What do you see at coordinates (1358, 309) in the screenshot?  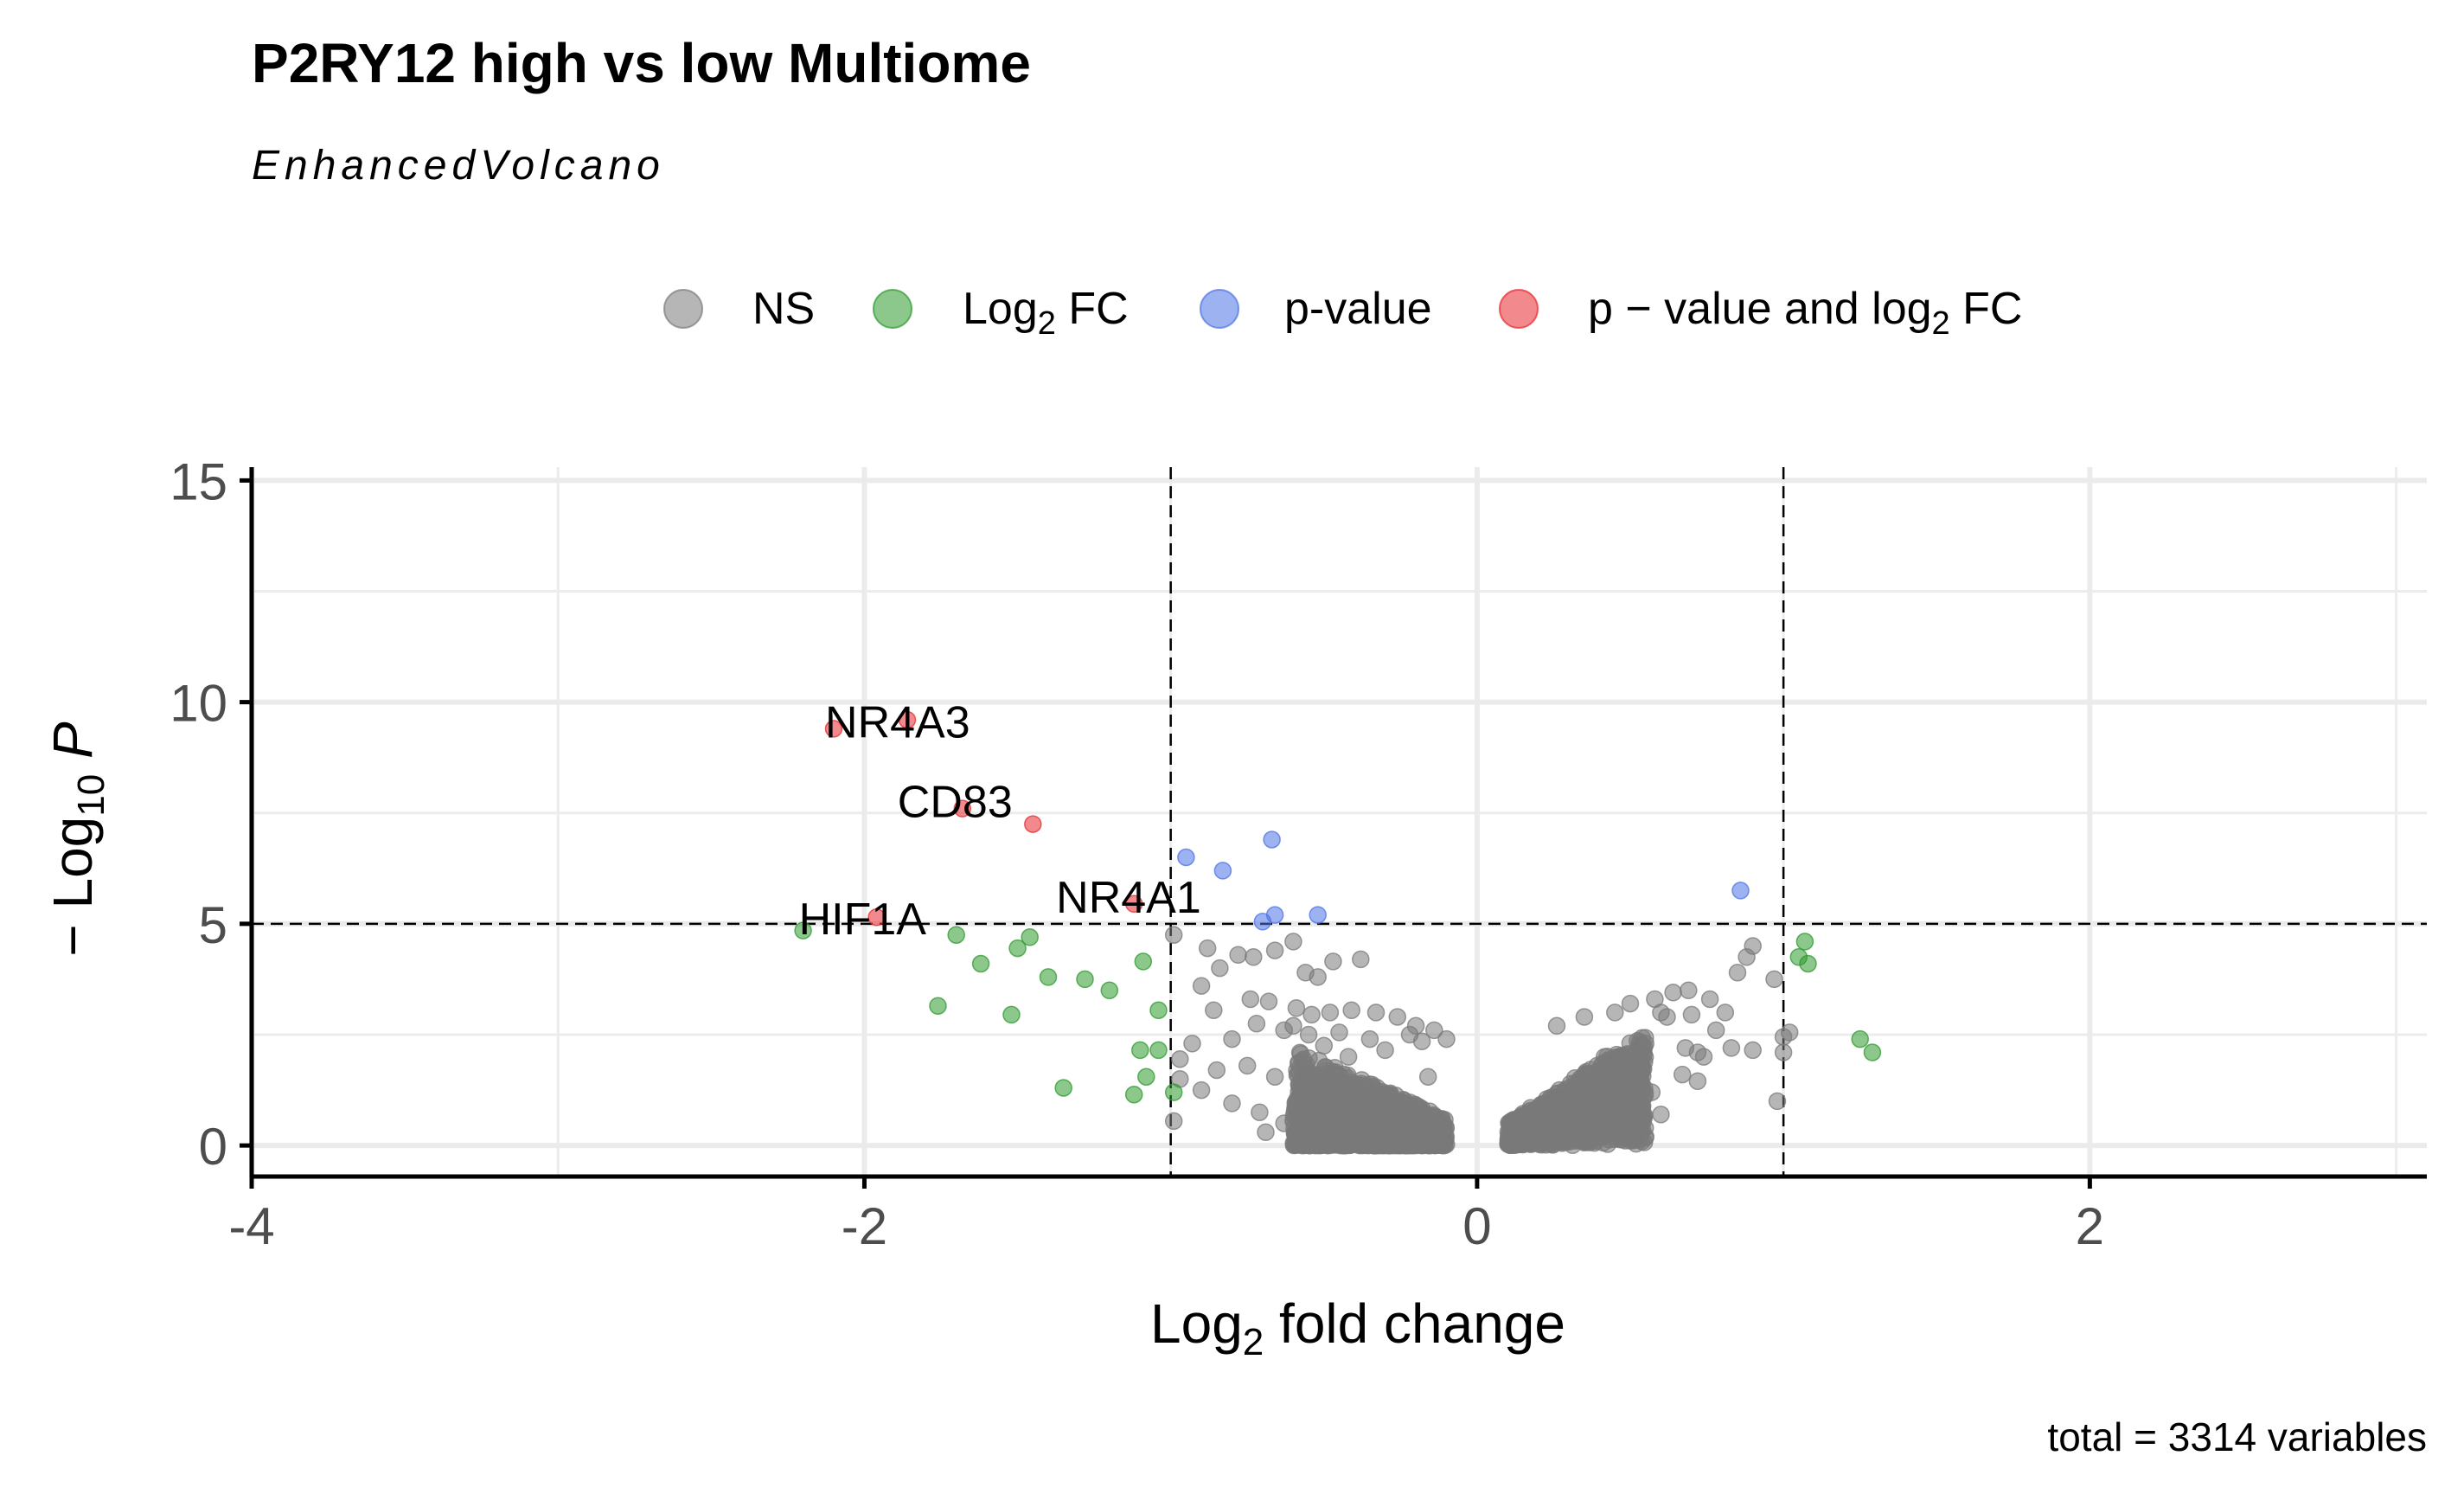 I see `legend-label-p: p-value` at bounding box center [1358, 309].